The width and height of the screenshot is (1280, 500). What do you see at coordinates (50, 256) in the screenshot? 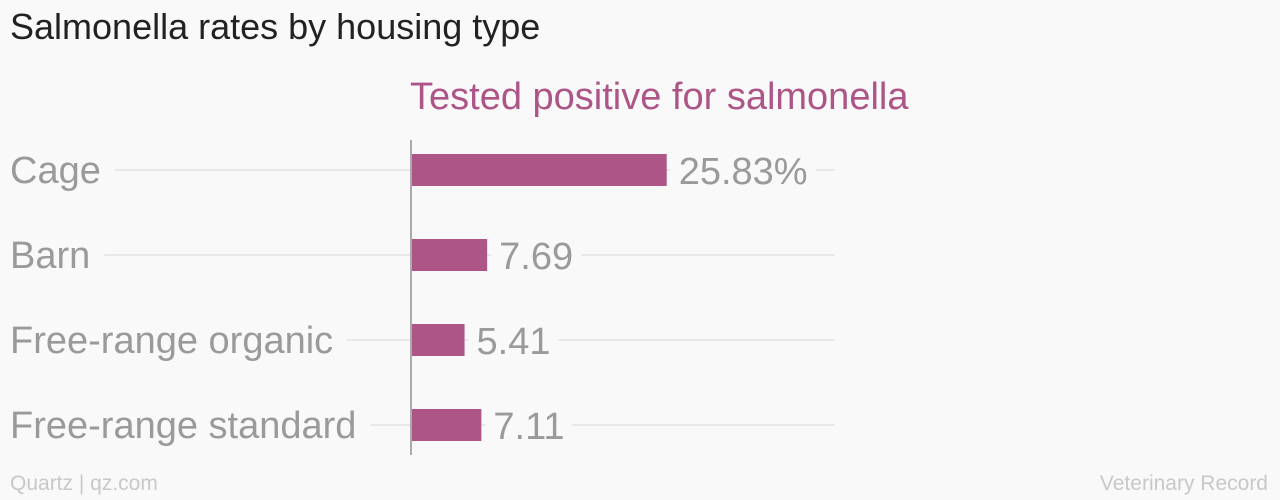
I see `category-label: Barn` at bounding box center [50, 256].